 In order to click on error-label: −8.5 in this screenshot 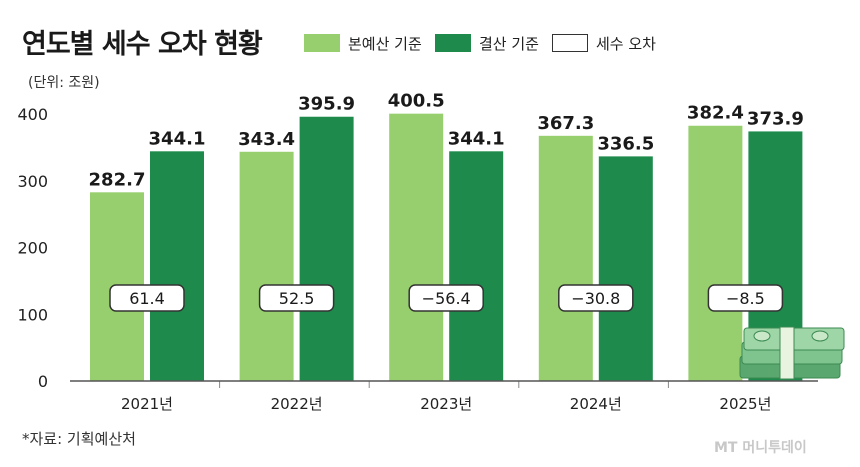, I will do `click(745, 298)`.